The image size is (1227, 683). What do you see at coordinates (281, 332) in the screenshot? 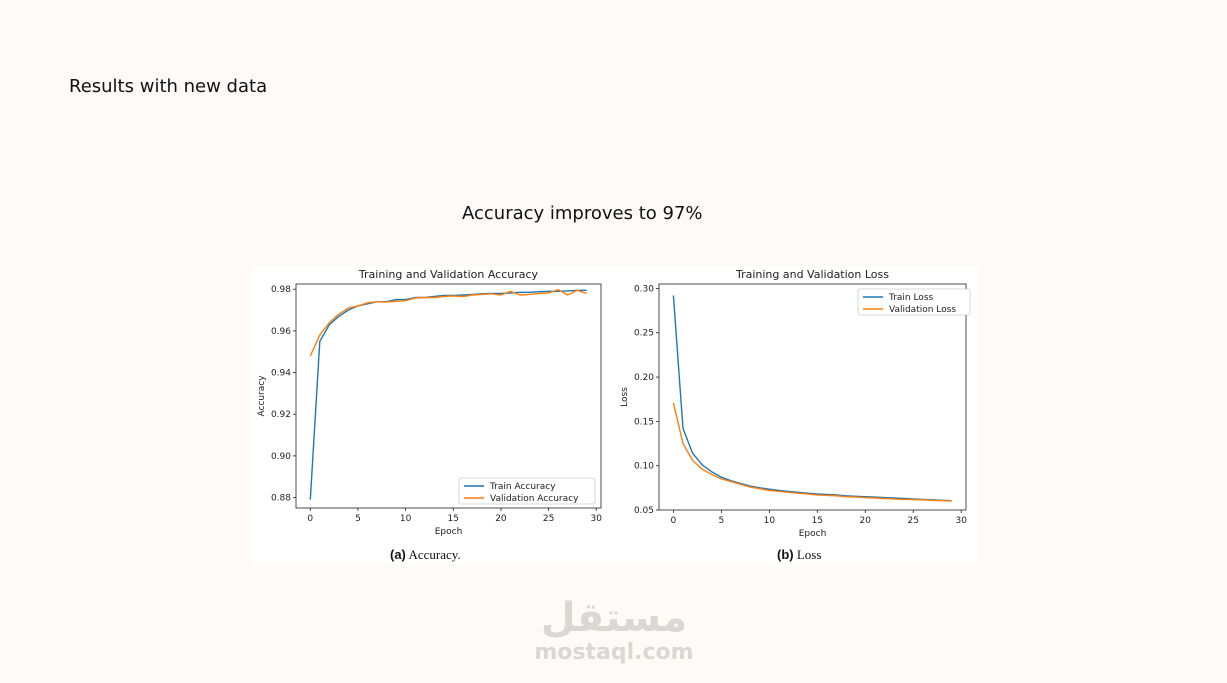
I see `y-tick-label: 0.96` at bounding box center [281, 332].